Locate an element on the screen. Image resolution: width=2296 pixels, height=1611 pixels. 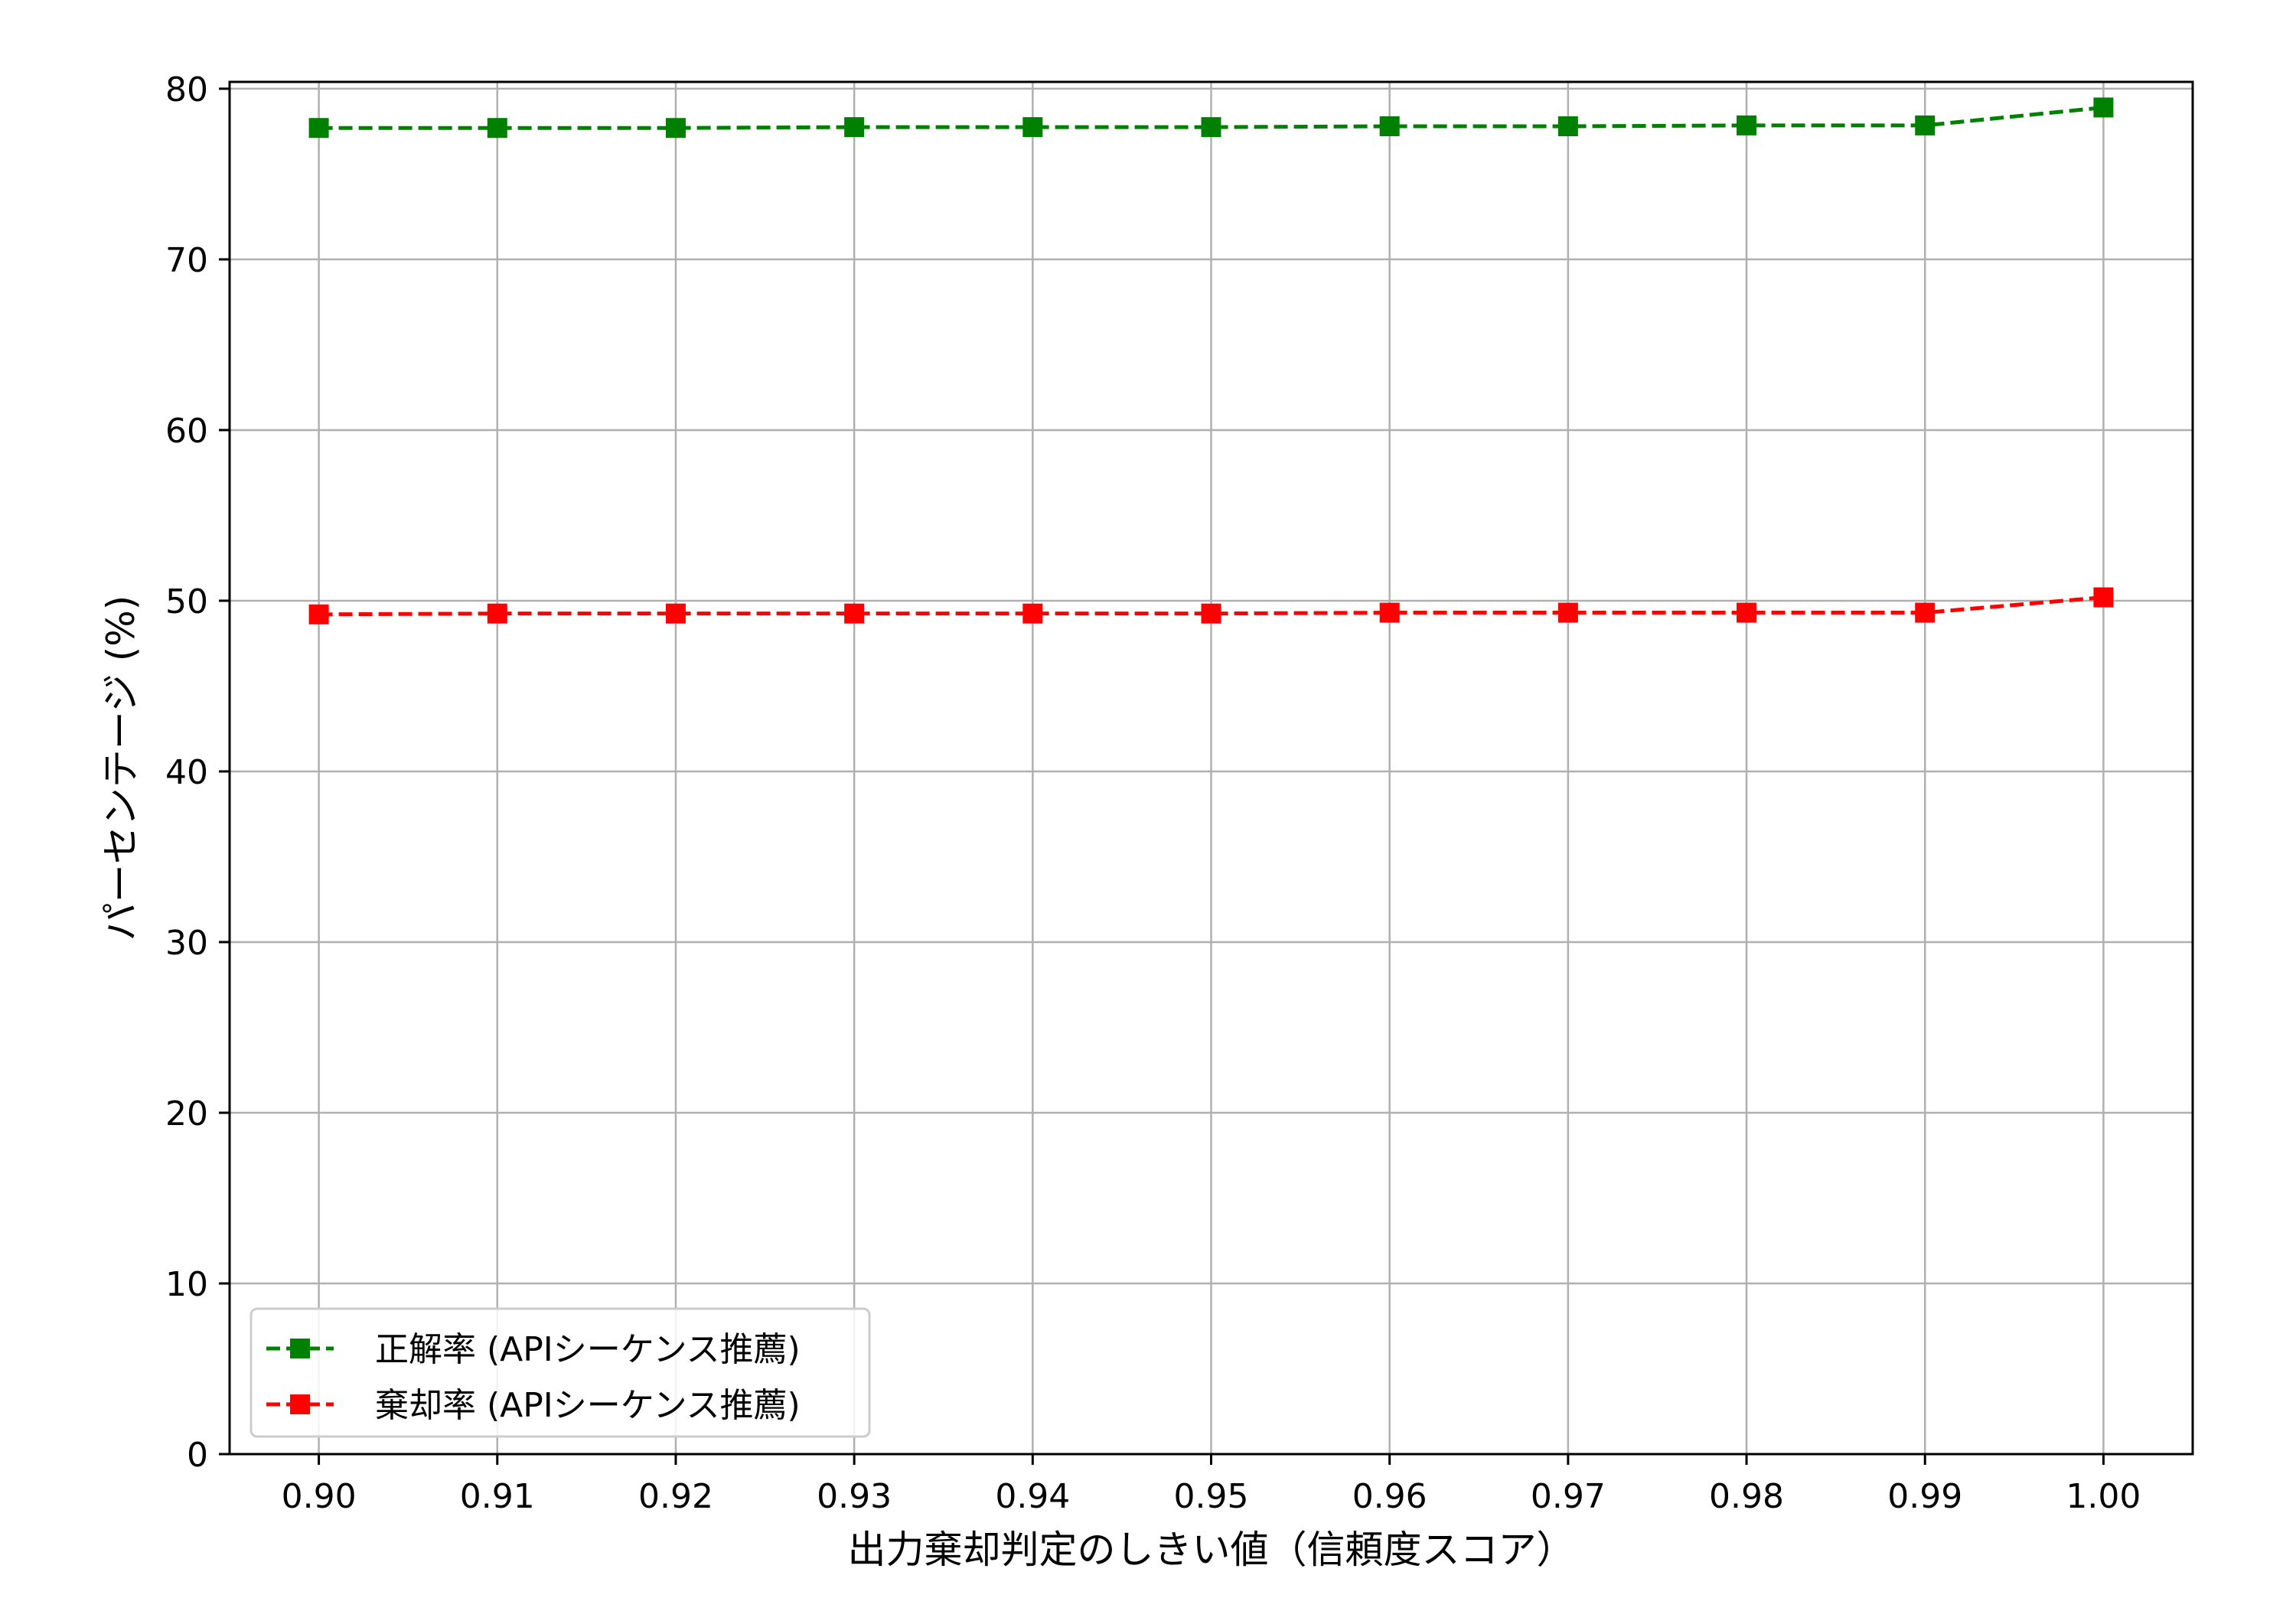
legend: 正解率 (APIシーケンス推薦) 棄却率 (APIシーケンス推薦) is located at coordinates (560, 1372).